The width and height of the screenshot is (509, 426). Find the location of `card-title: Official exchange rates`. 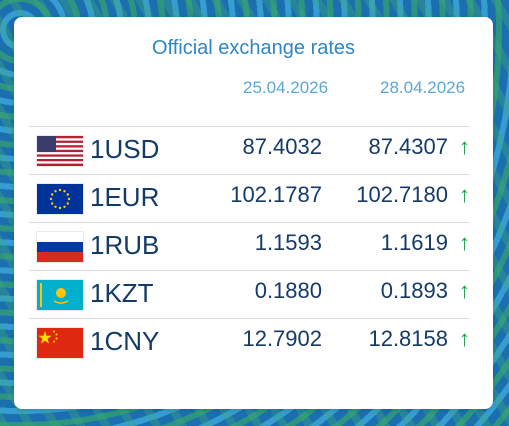

card-title: Official exchange rates is located at coordinates (253, 48).